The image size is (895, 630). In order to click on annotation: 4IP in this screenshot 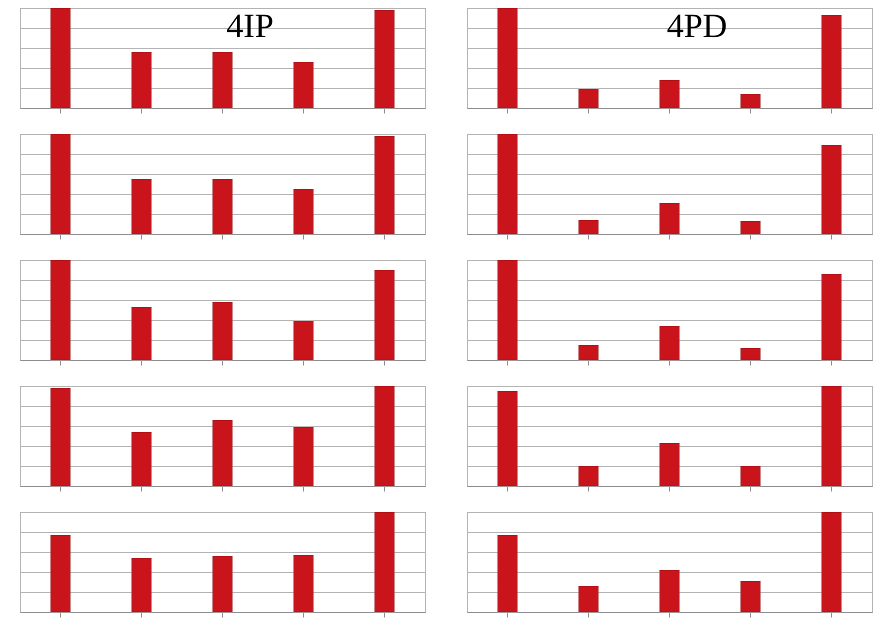, I will do `click(250, 26)`.